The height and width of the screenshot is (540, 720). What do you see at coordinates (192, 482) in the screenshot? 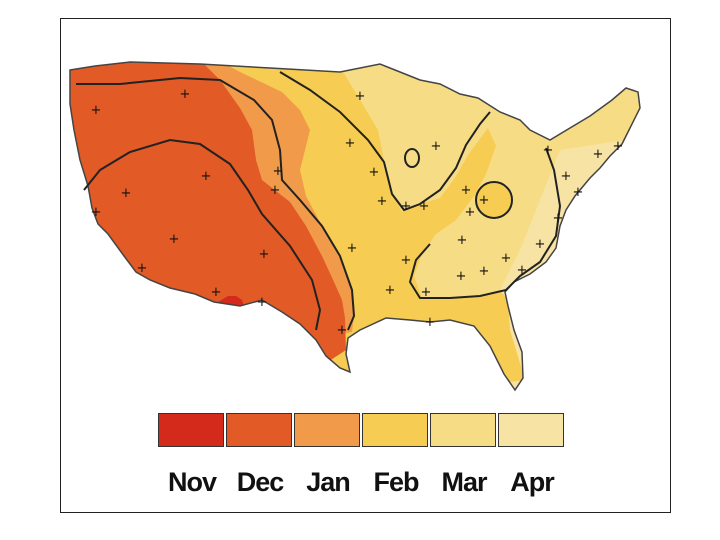
I see `legend-label-nov: Nov` at bounding box center [192, 482].